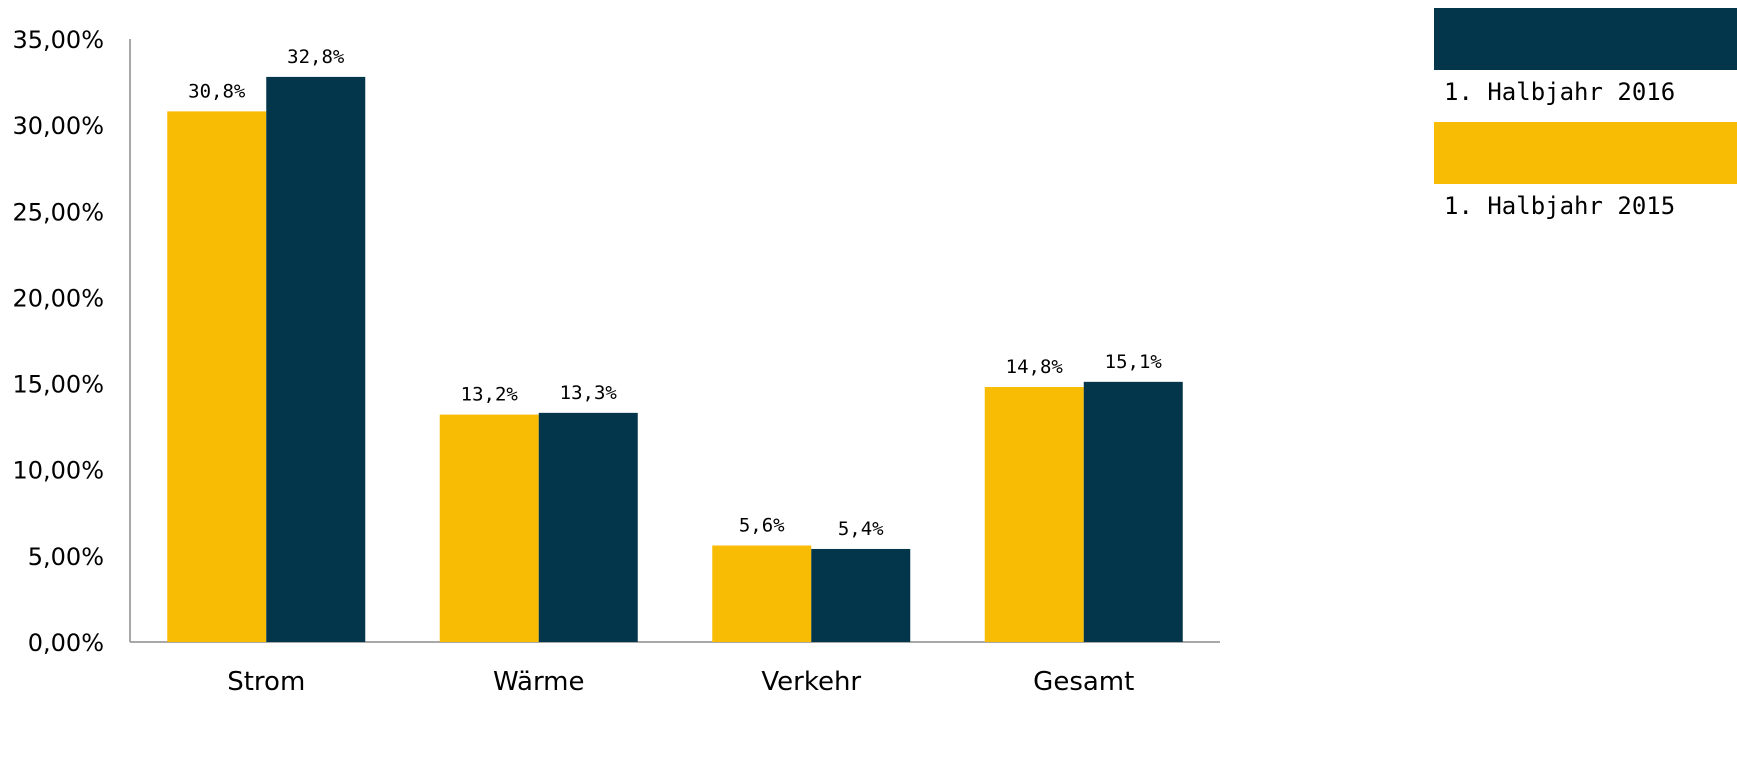  I want to click on legend-swatch-2015, so click(1585, 153).